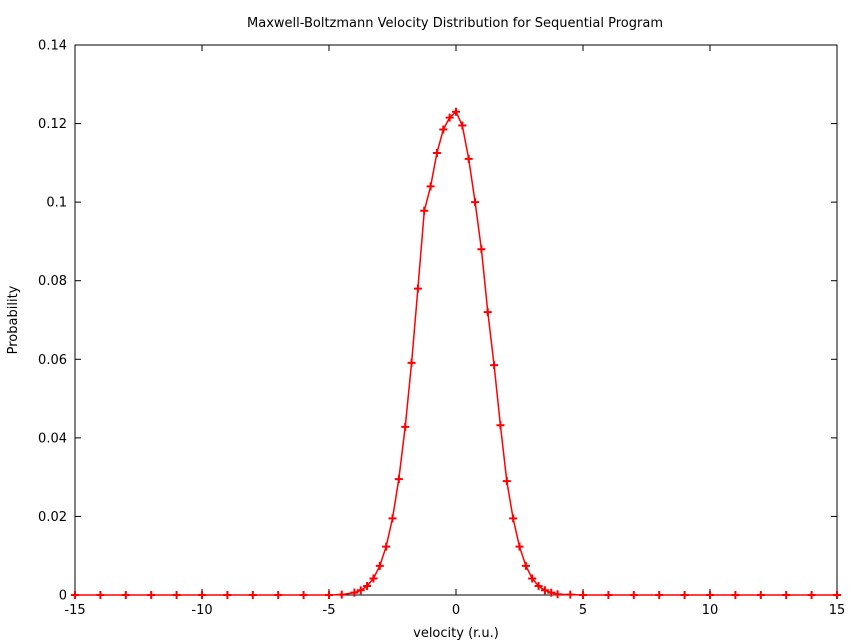 Image resolution: width=860 pixels, height=643 pixels. Describe the element at coordinates (74, 610) in the screenshot. I see `x-tick-label: -15` at that location.